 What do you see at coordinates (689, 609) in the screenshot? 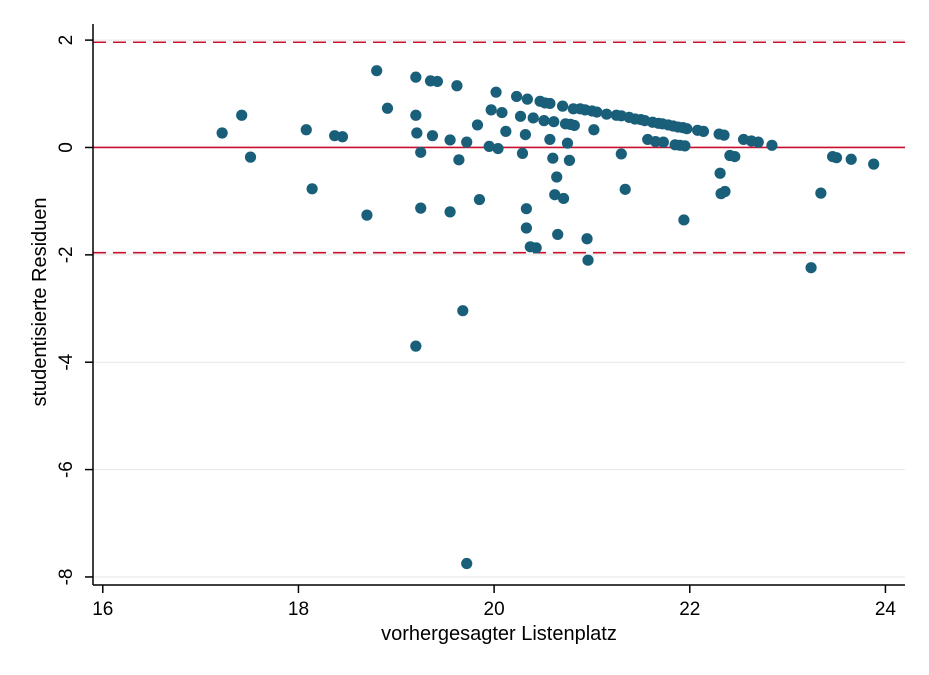
I see `x-tick-label: 22` at bounding box center [689, 609].